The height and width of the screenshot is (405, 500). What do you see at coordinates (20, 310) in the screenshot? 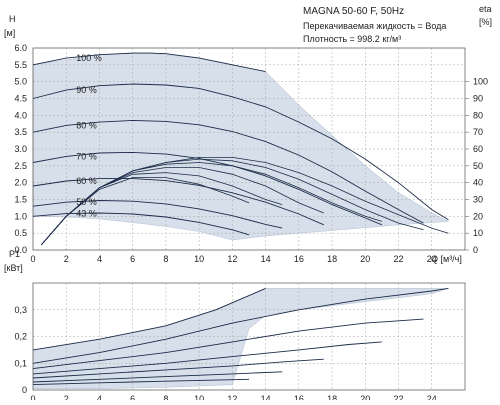
I see `y-tick-label: 0,3` at bounding box center [20, 310].